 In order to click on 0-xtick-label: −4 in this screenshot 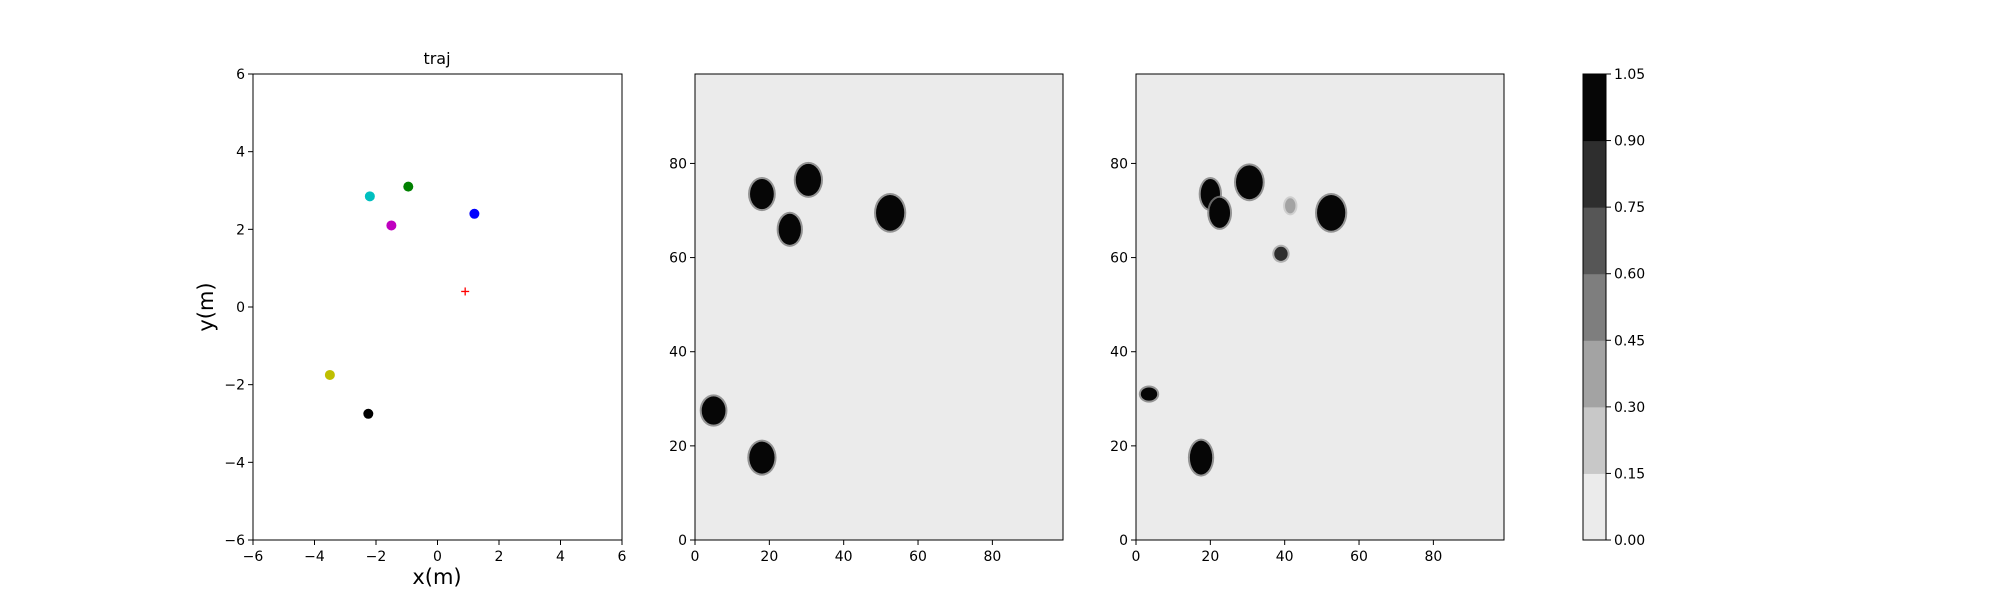, I will do `click(314, 557)`.